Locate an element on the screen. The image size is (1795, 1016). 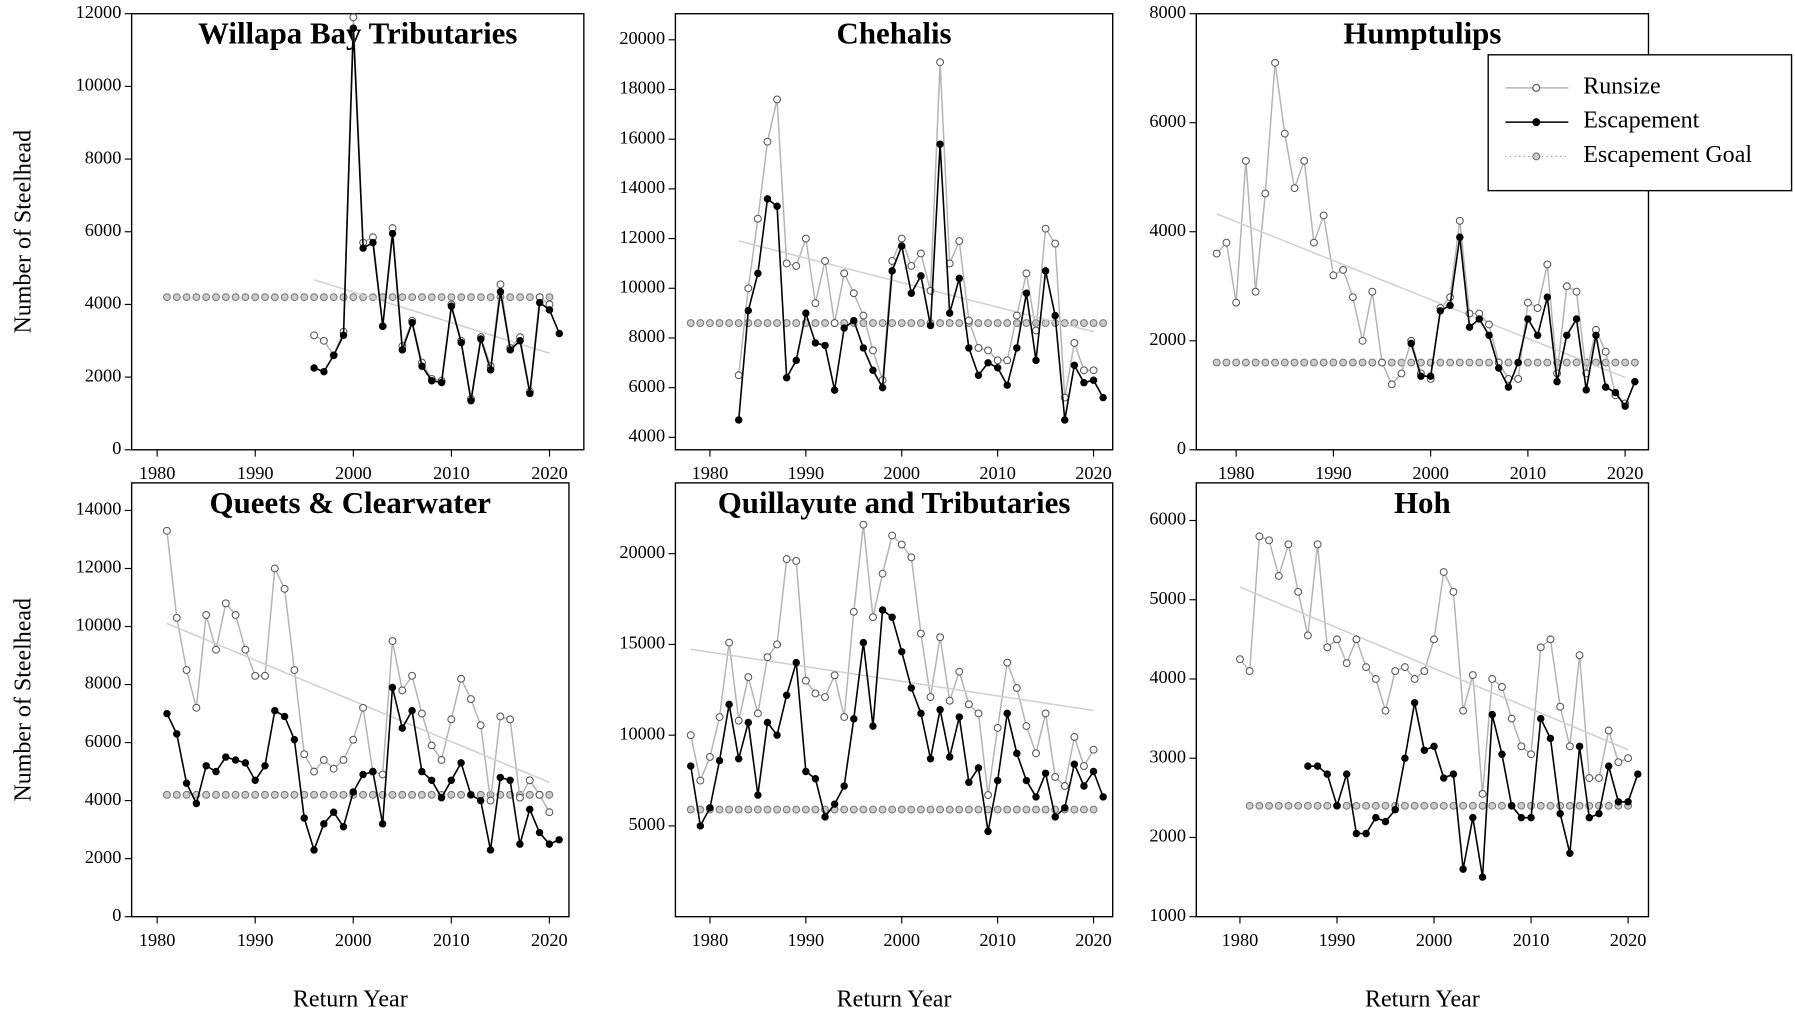
panel-title: Willapa Bay Tributaries is located at coordinates (357, 34).